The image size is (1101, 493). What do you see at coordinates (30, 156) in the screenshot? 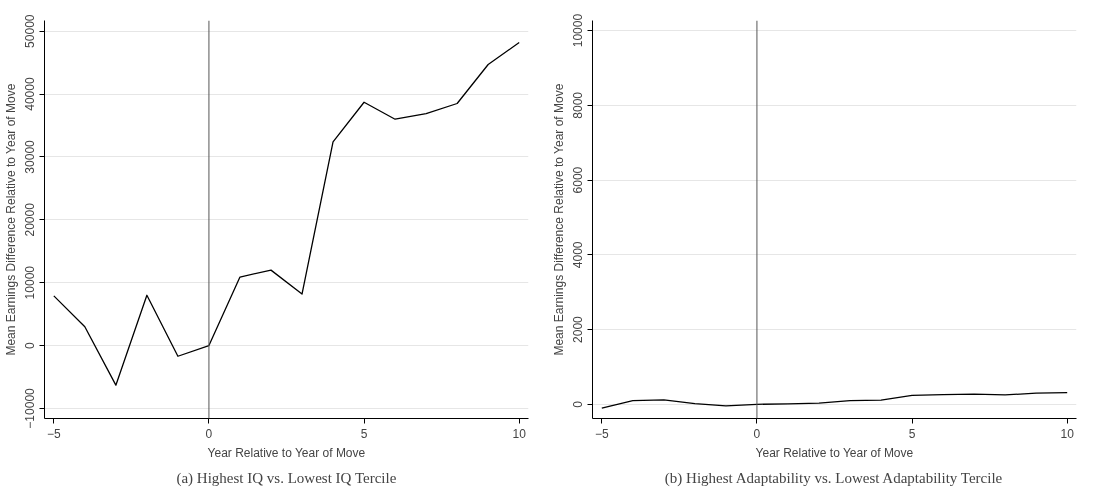
I see `y-tick-label: 30000` at bounding box center [30, 156].